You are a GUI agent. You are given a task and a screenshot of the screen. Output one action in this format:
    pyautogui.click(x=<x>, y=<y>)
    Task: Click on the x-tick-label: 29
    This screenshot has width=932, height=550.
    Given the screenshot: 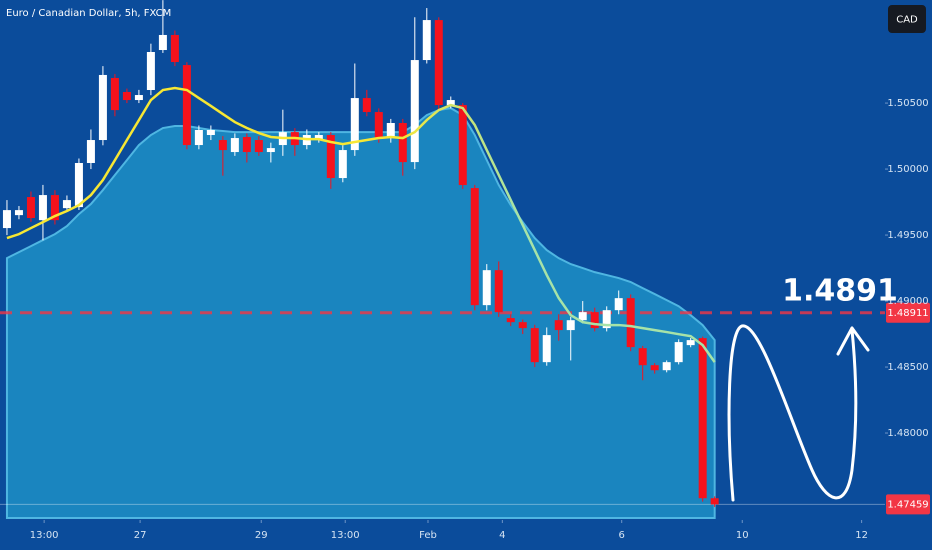 What is the action you would take?
    pyautogui.click(x=261, y=535)
    